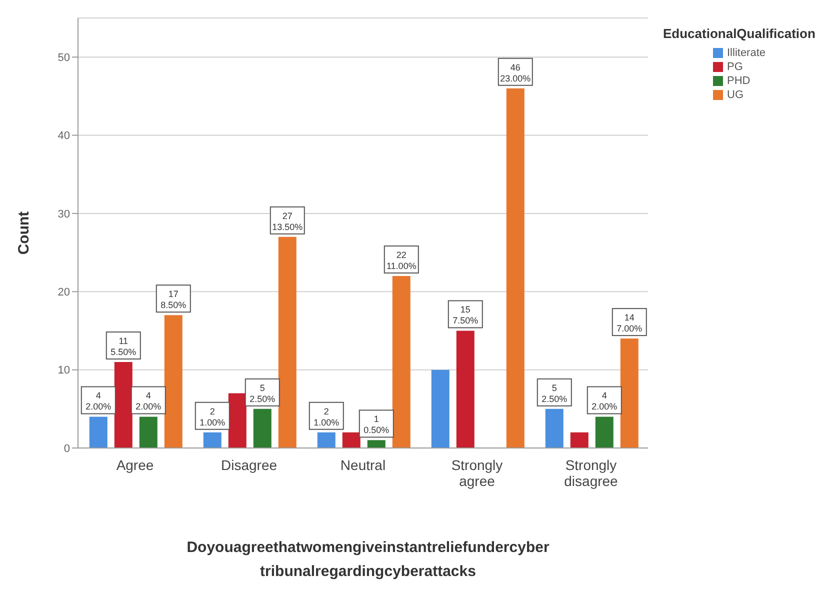 The height and width of the screenshot is (605, 840). I want to click on y-tick-label: 20, so click(64, 292).